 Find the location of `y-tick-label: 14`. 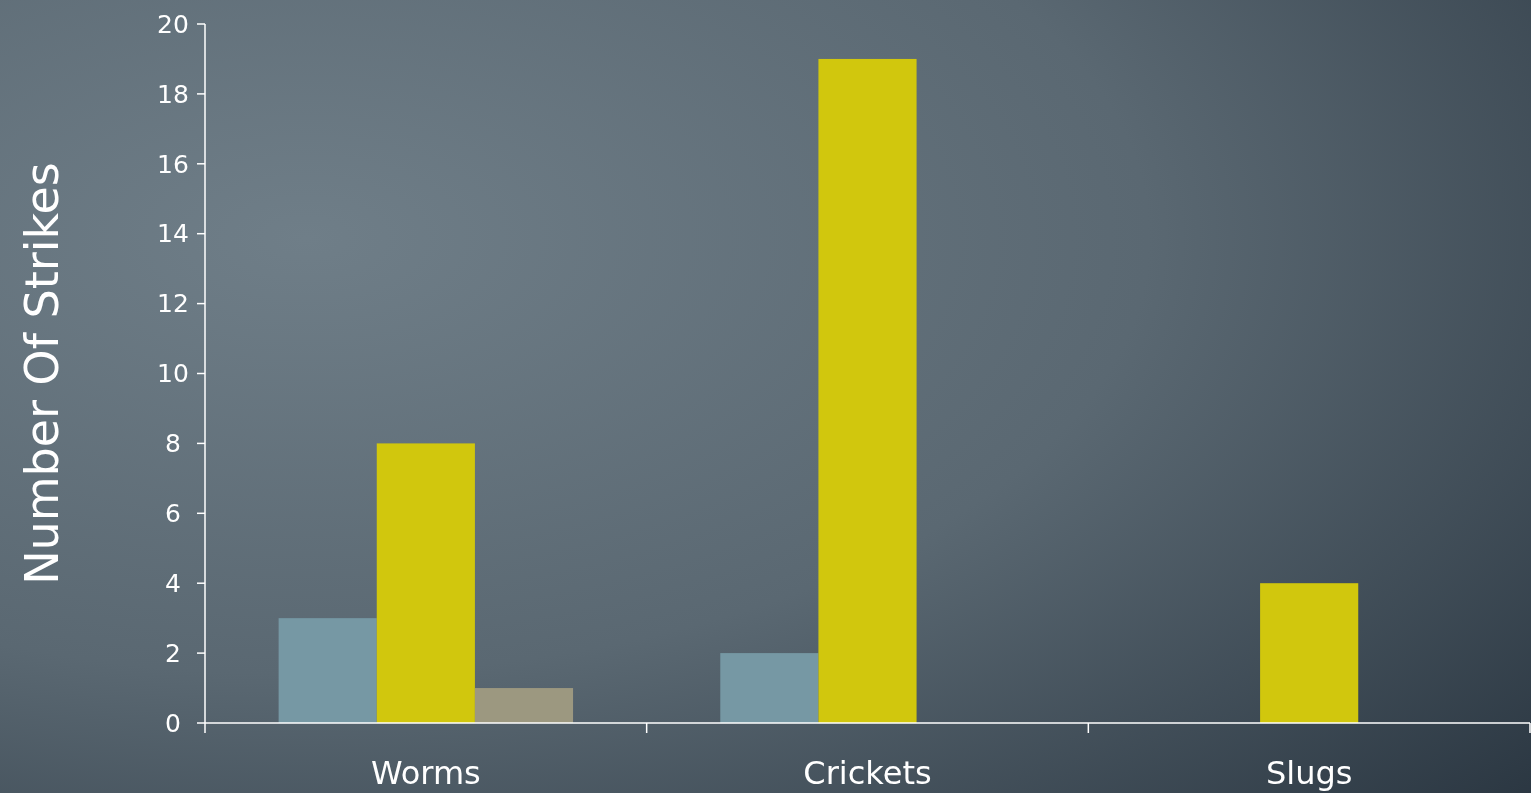

y-tick-label: 14 is located at coordinates (173, 234).